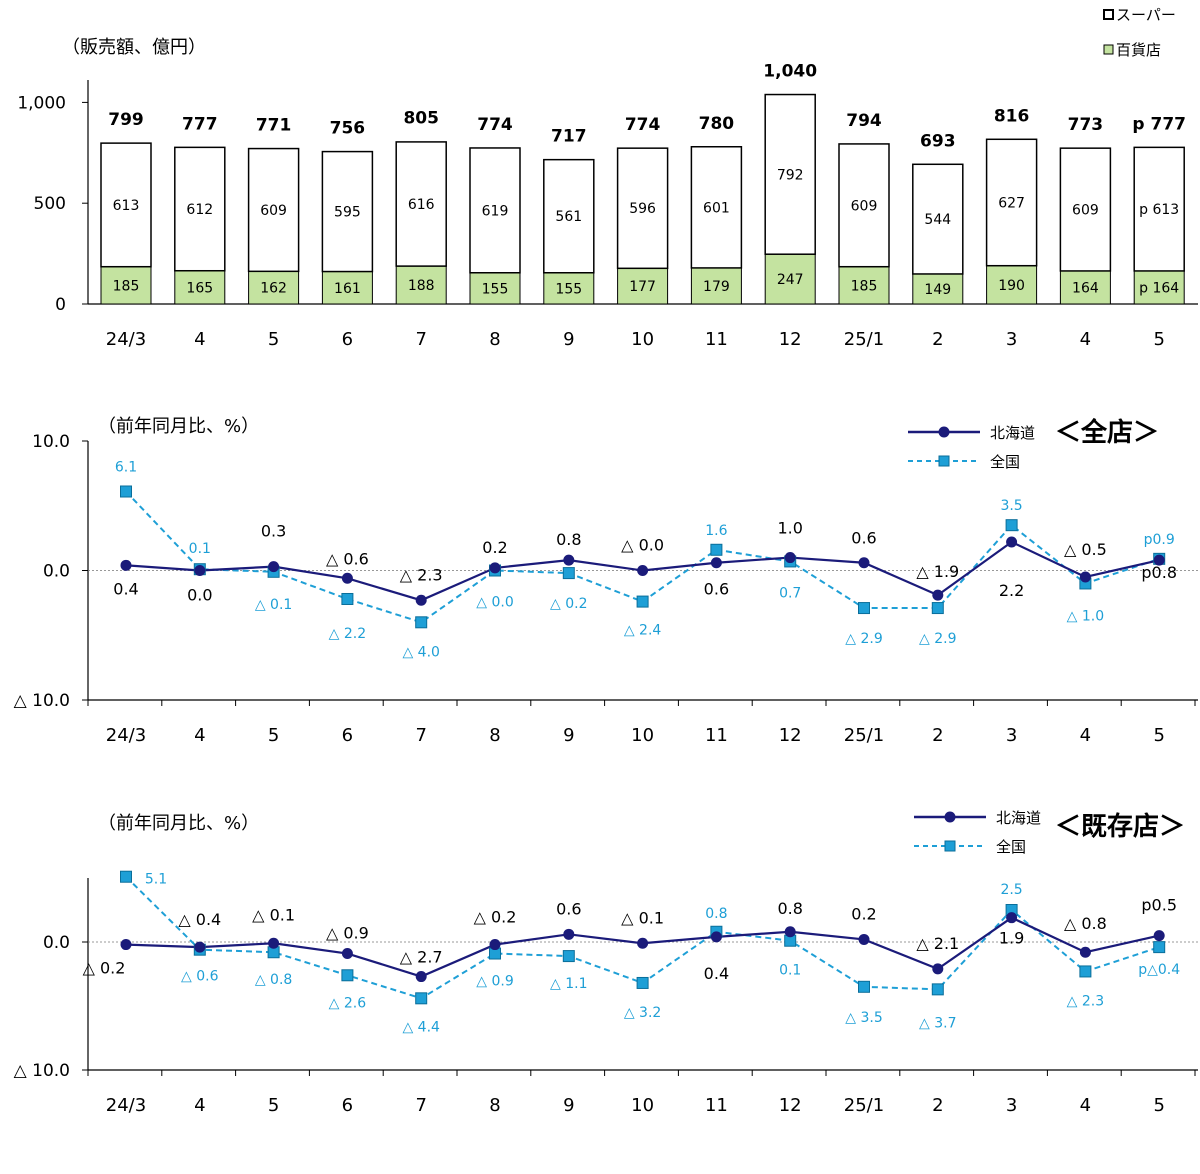 Image resolution: width=1200 pixels, height=1174 pixels. I want to click on legend-hokkaido-marker, so click(944, 432).